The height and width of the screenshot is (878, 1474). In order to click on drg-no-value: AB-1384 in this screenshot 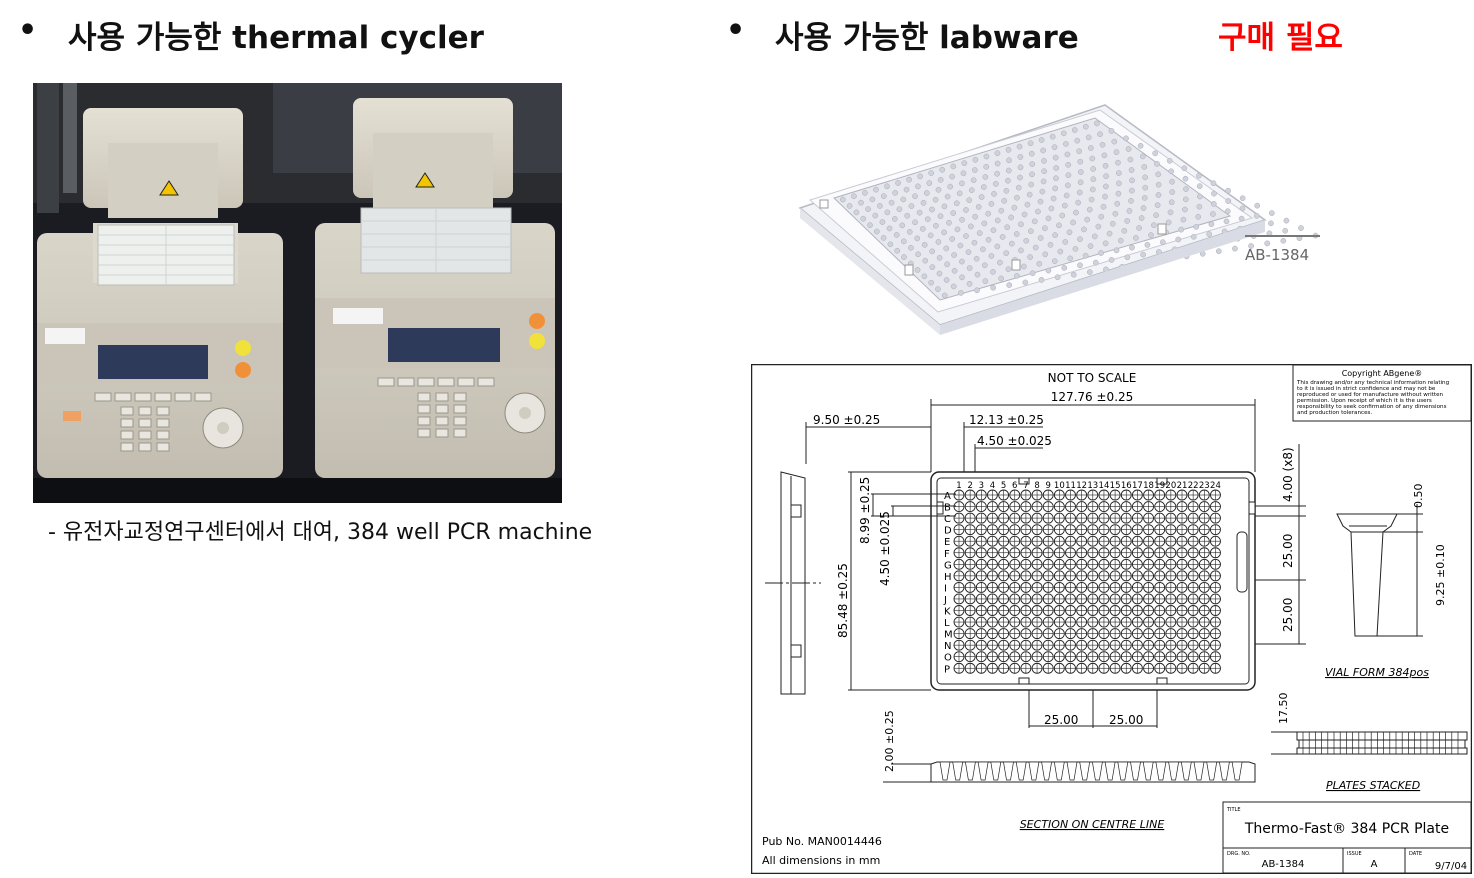, I will do `click(1283, 864)`.